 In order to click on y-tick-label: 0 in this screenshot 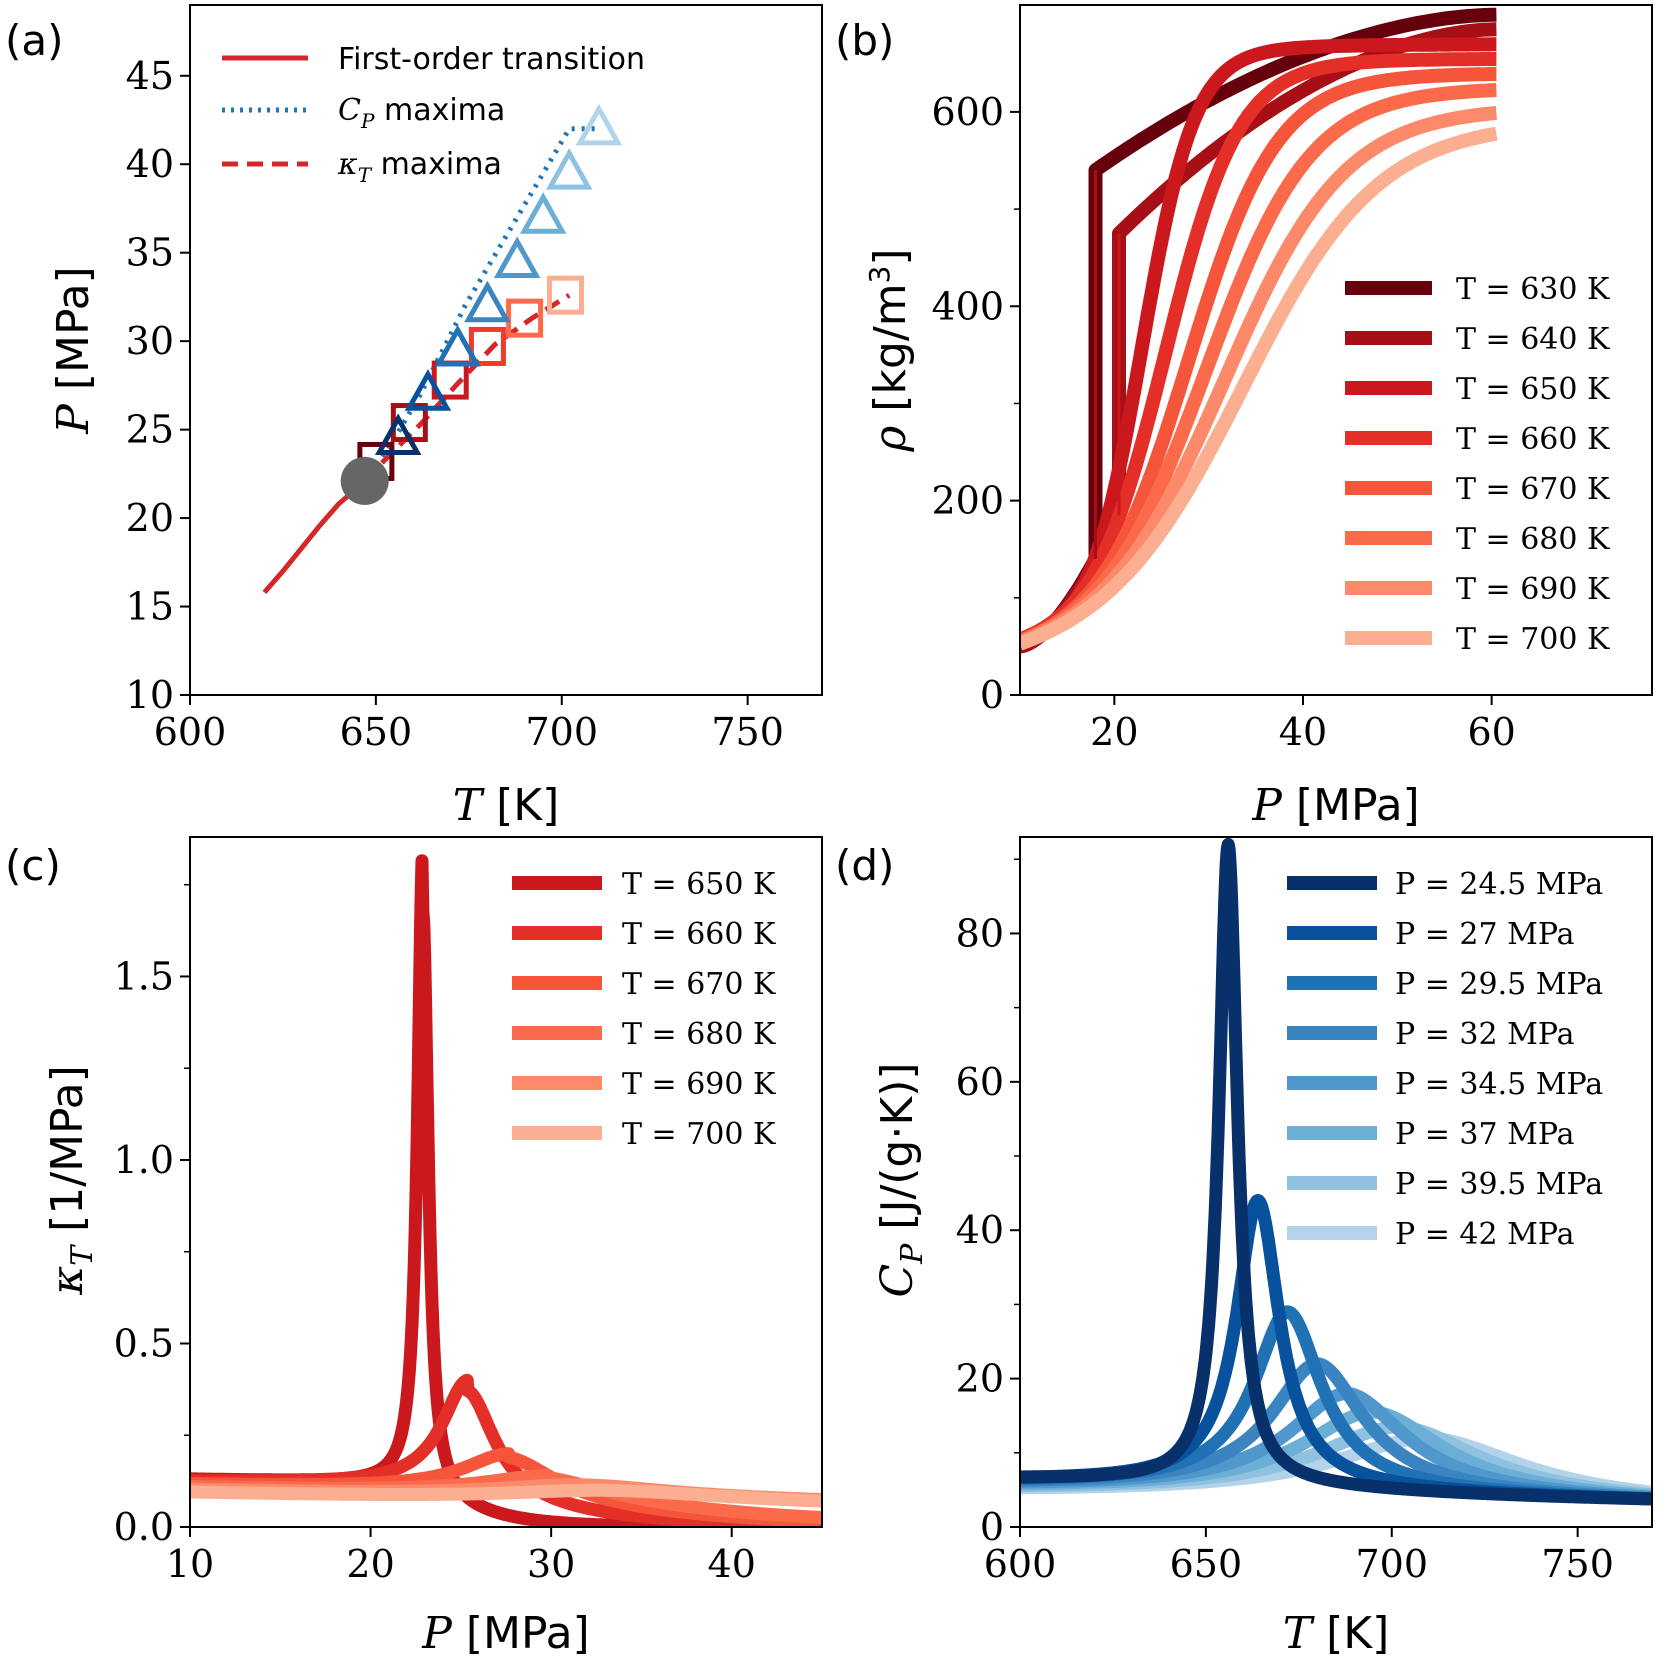, I will do `click(992, 1527)`.